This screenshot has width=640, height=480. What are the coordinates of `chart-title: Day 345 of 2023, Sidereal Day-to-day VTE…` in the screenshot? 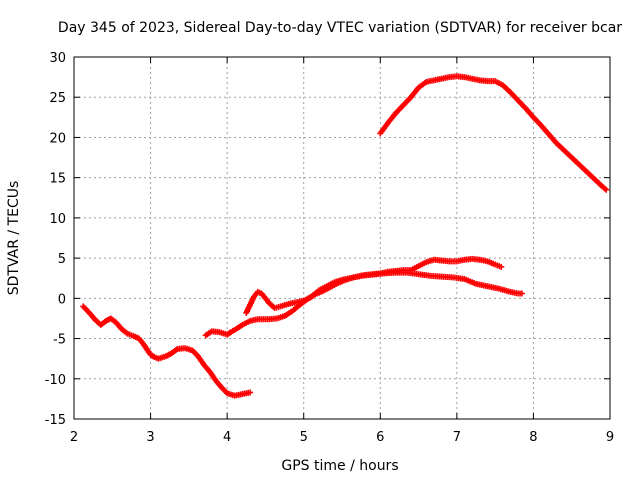 It's located at (340, 28).